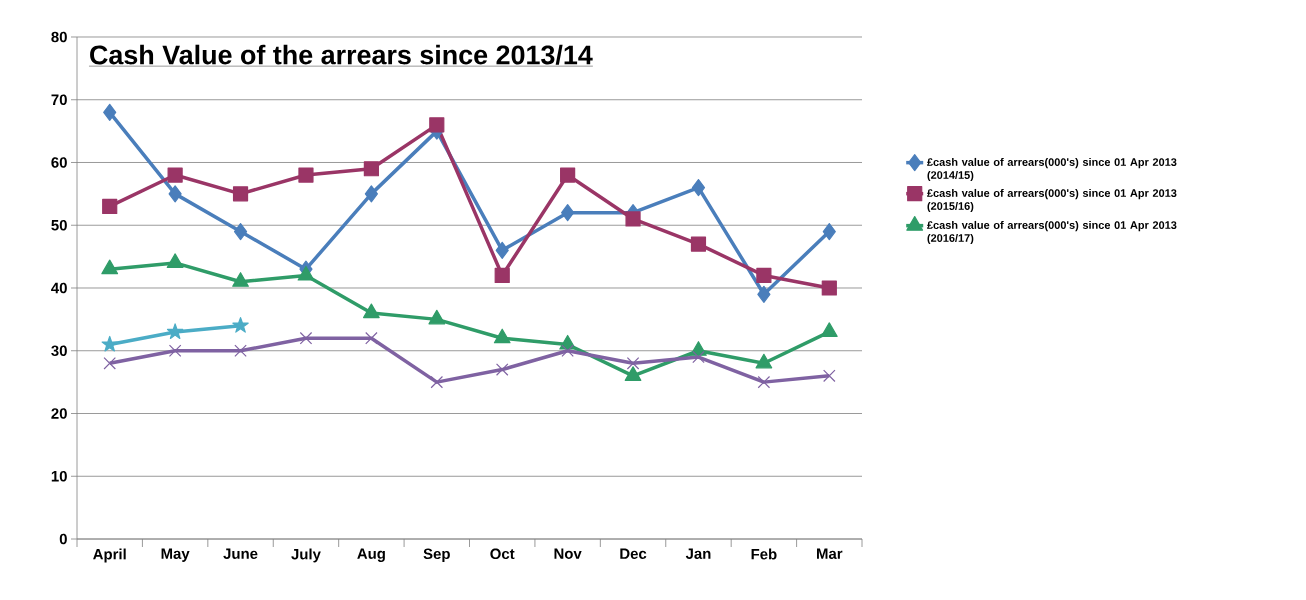  Describe the element at coordinates (633, 553) in the screenshot. I see `x-tick-label: Dec` at that location.